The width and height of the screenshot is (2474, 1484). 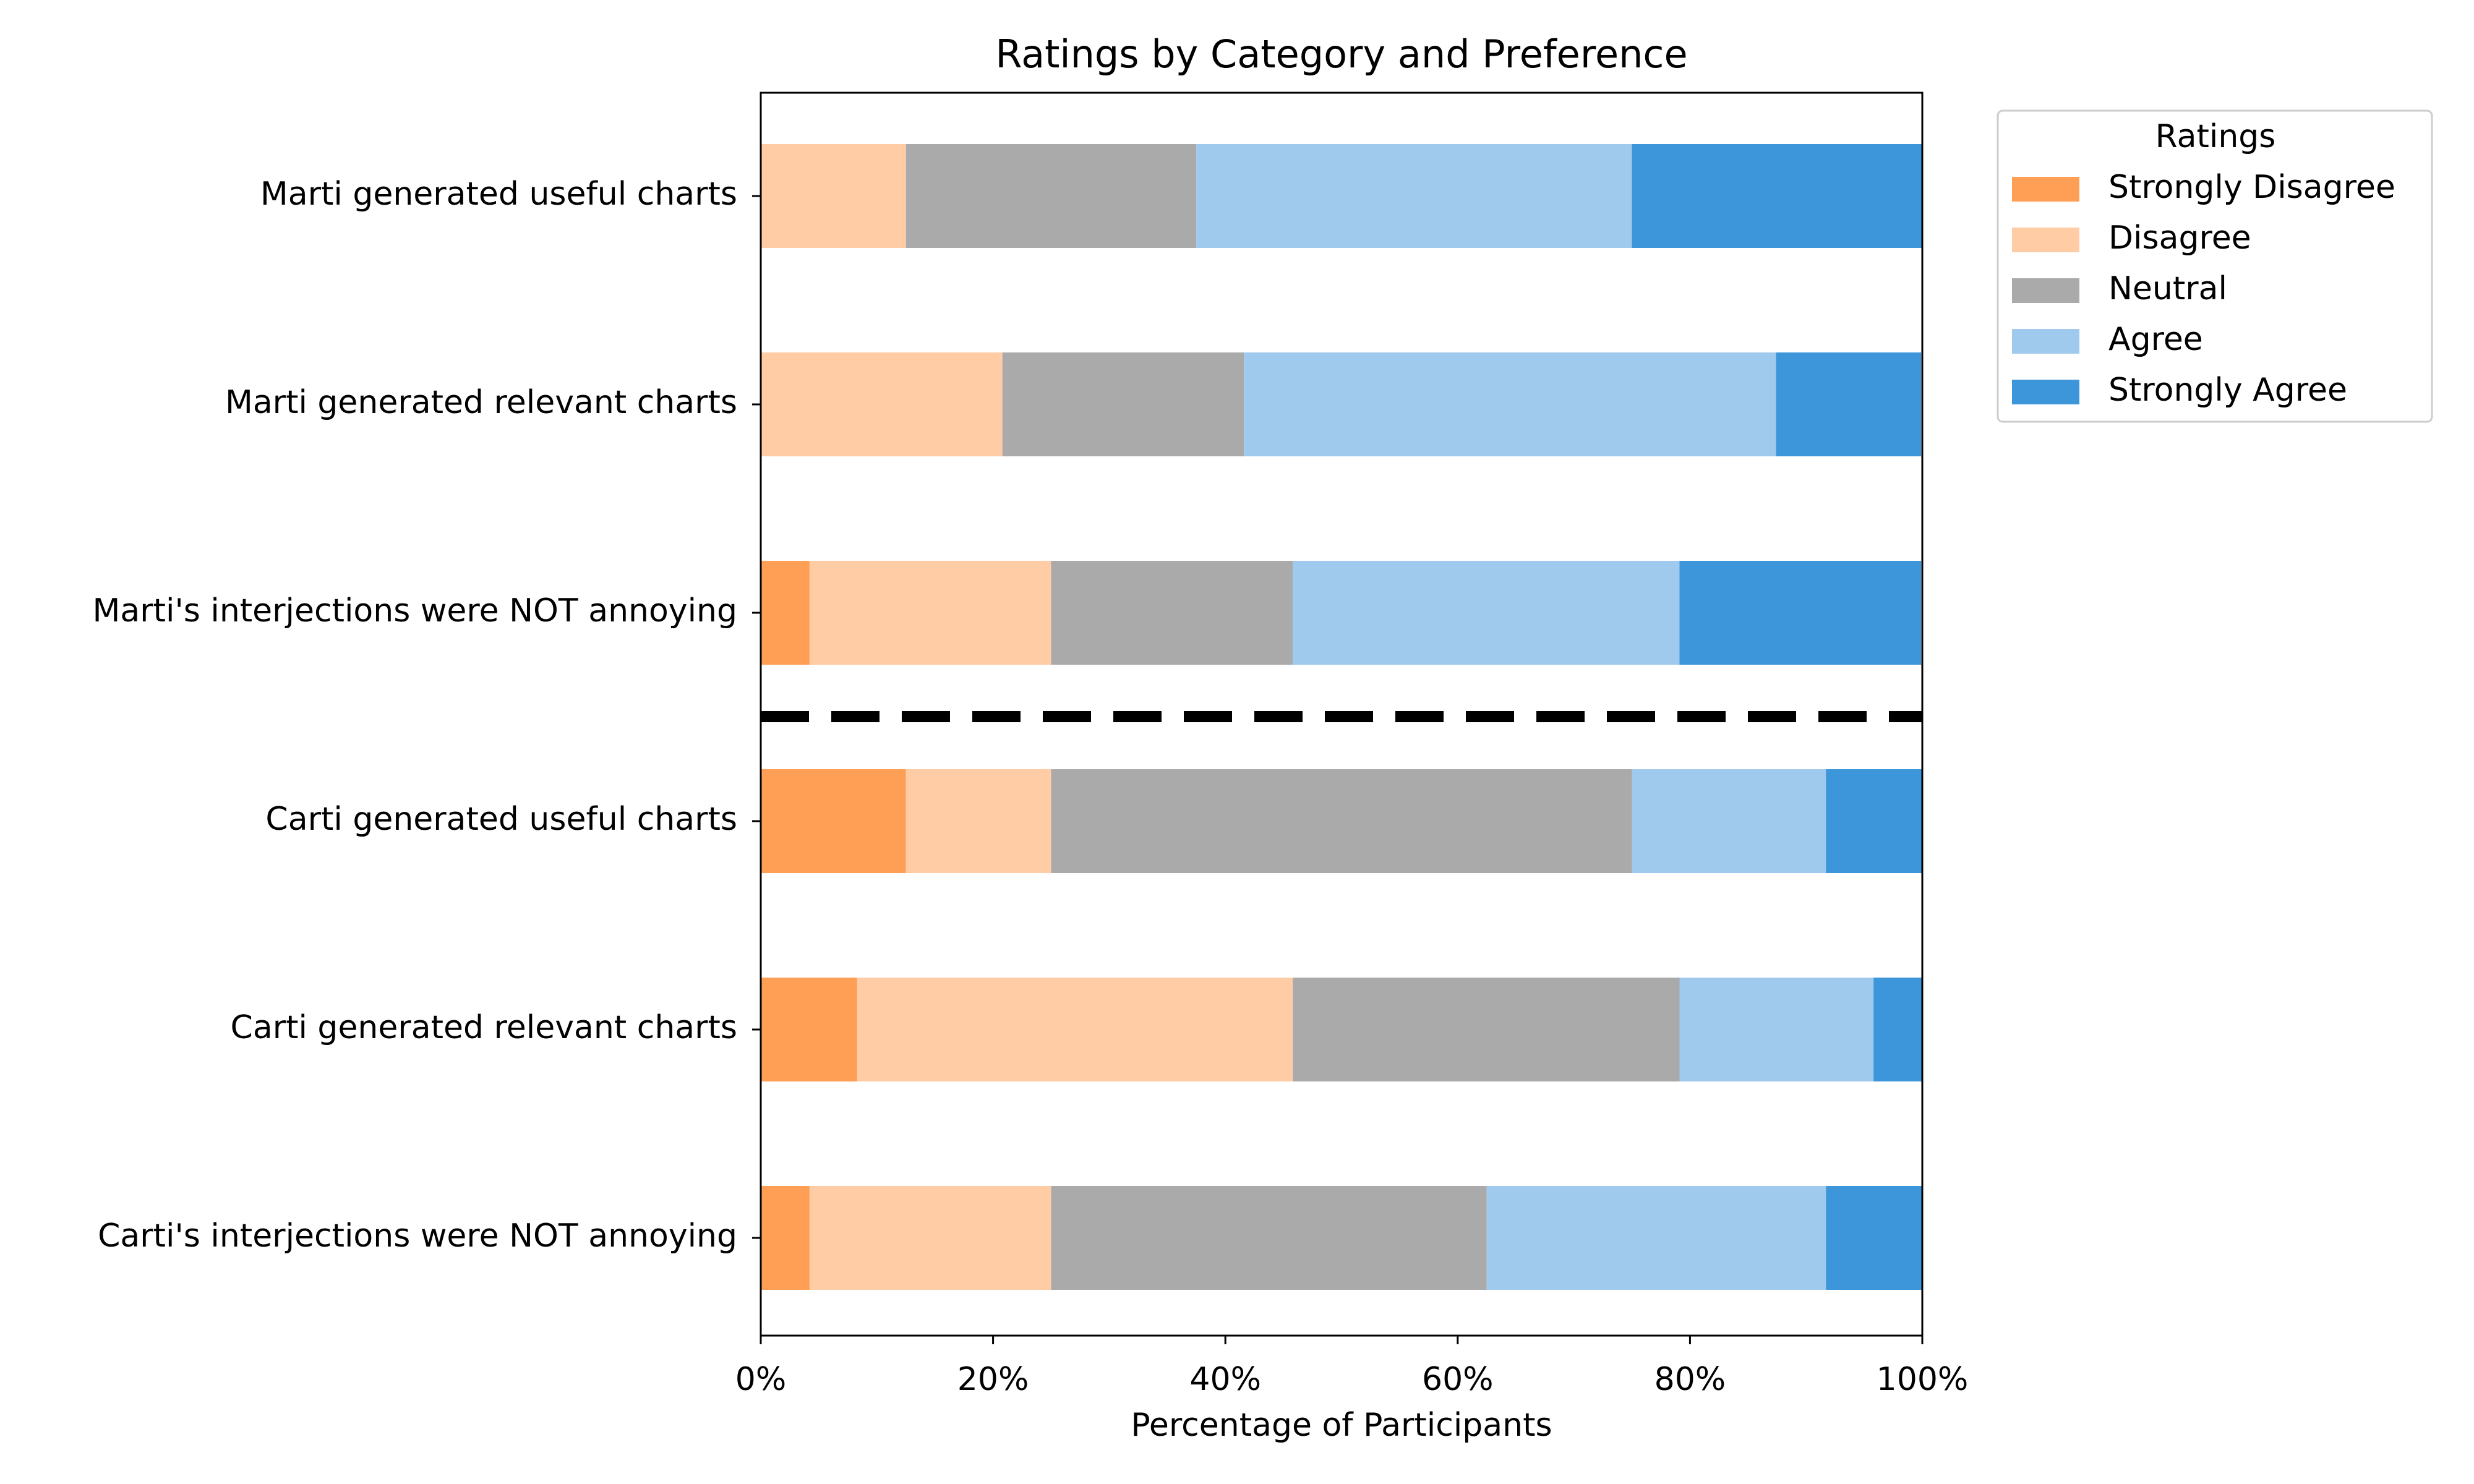 I want to click on x-tick-label: 80%, so click(x=1690, y=1379).